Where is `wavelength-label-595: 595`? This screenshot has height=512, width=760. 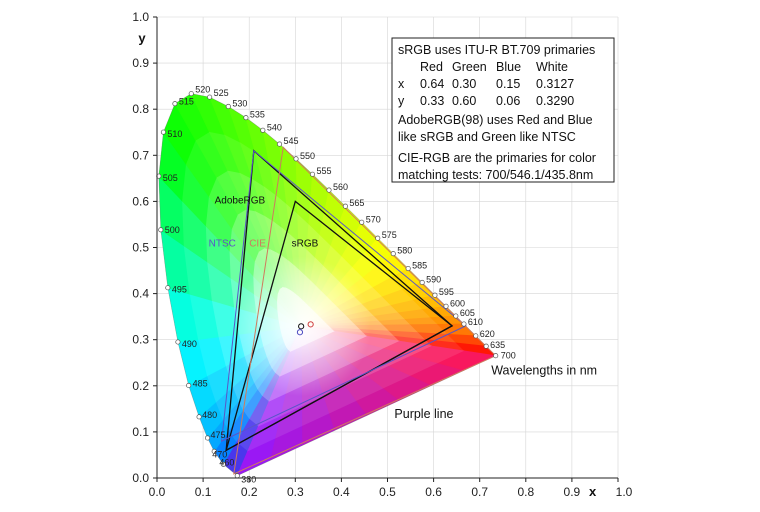 wavelength-label-595: 595 is located at coordinates (446, 292).